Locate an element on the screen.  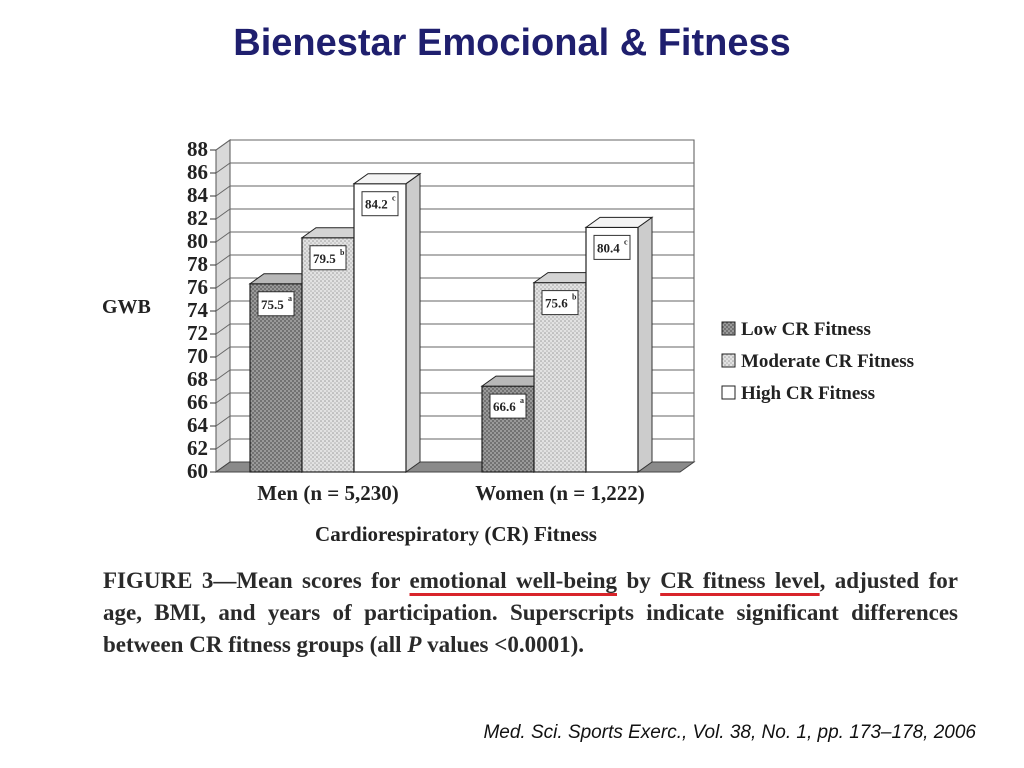
caption-lead: FIGURE 3—Mean scores for is located at coordinates (256, 580).